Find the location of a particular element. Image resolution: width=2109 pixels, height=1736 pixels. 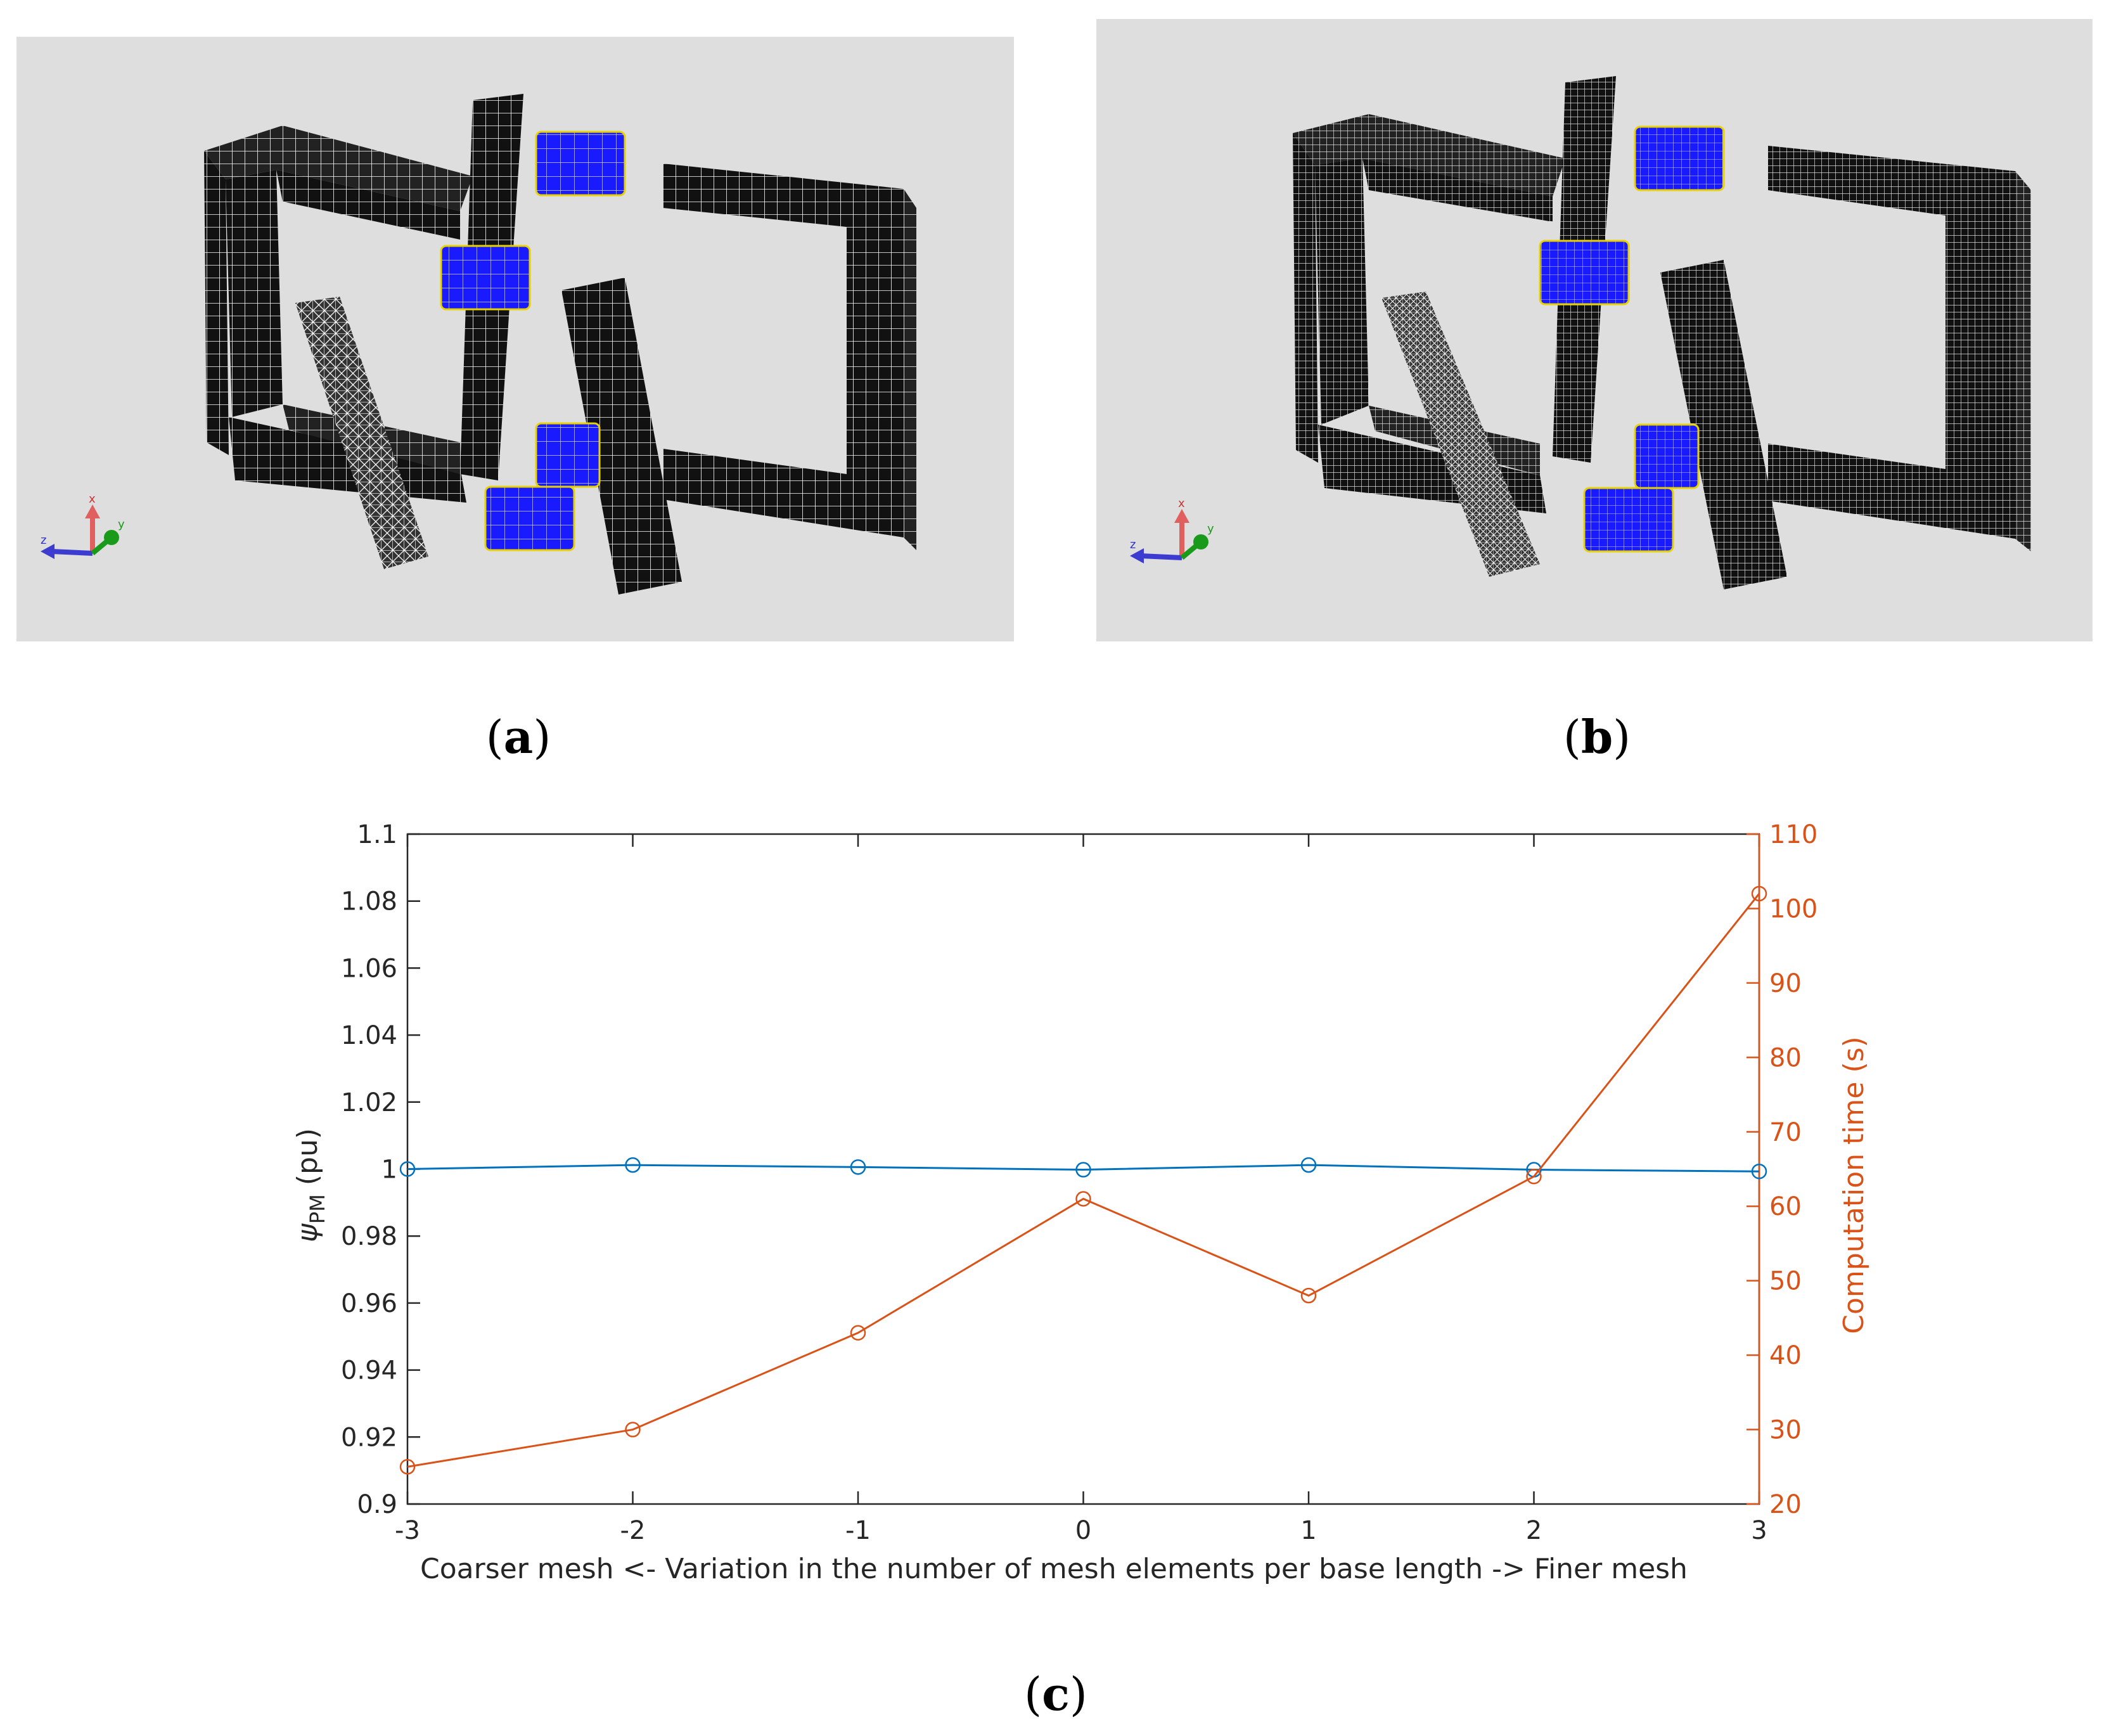

x-tick-label: 3 is located at coordinates (1759, 1530).